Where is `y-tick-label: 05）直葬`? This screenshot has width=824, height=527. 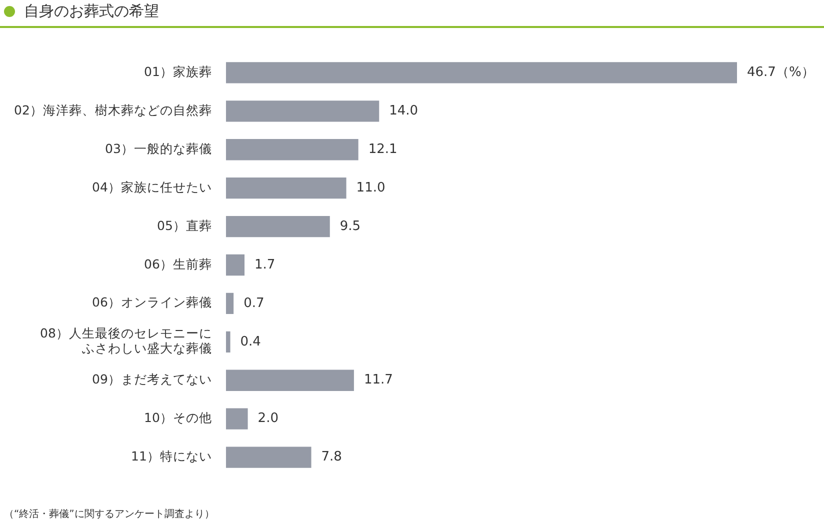
y-tick-label: 05）直葬 is located at coordinates (184, 225).